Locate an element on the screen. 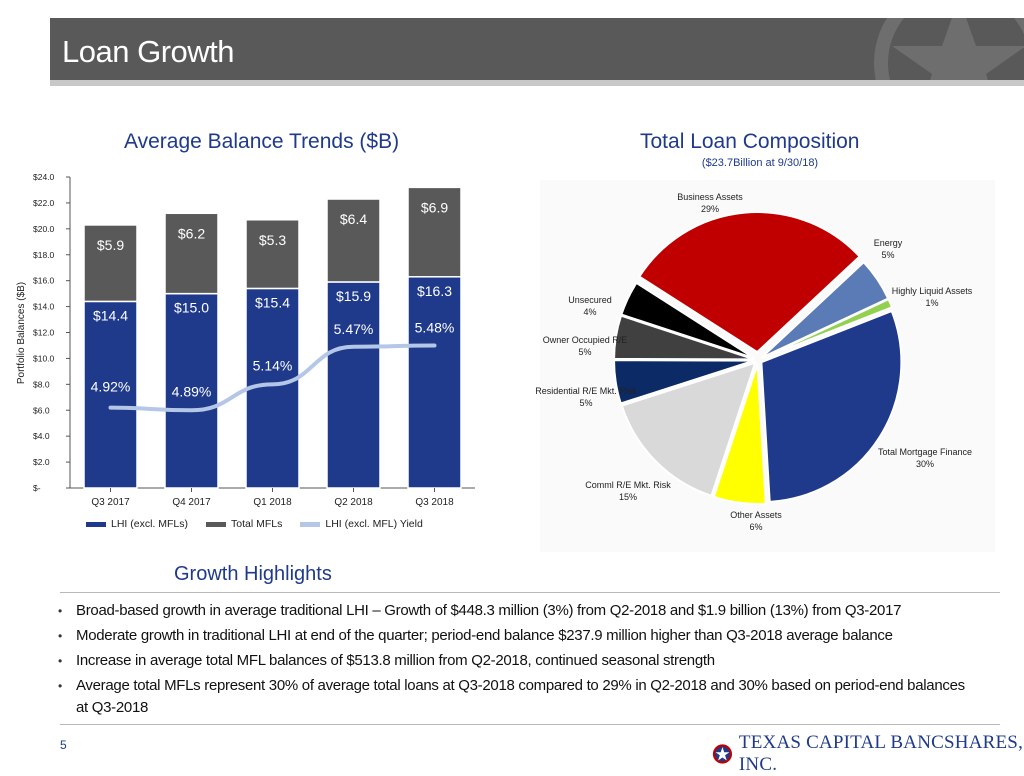 The image size is (1024, 776). y-tick-label: $4.0 is located at coordinates (41, 436).